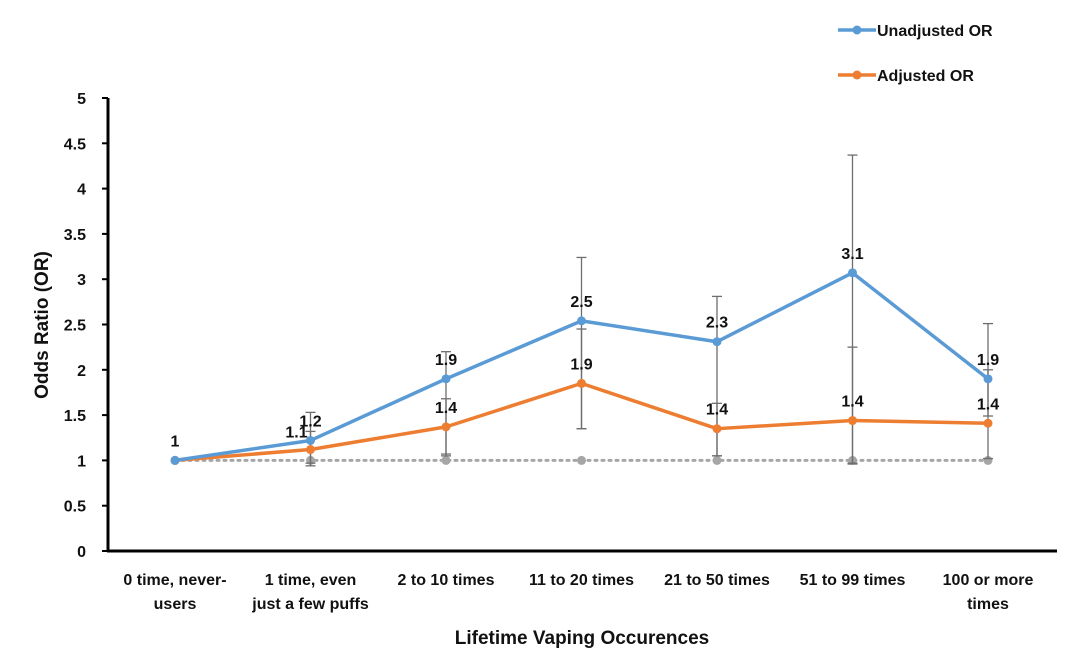  What do you see at coordinates (310, 604) in the screenshot?
I see `x-tick-label: just a few puffs` at bounding box center [310, 604].